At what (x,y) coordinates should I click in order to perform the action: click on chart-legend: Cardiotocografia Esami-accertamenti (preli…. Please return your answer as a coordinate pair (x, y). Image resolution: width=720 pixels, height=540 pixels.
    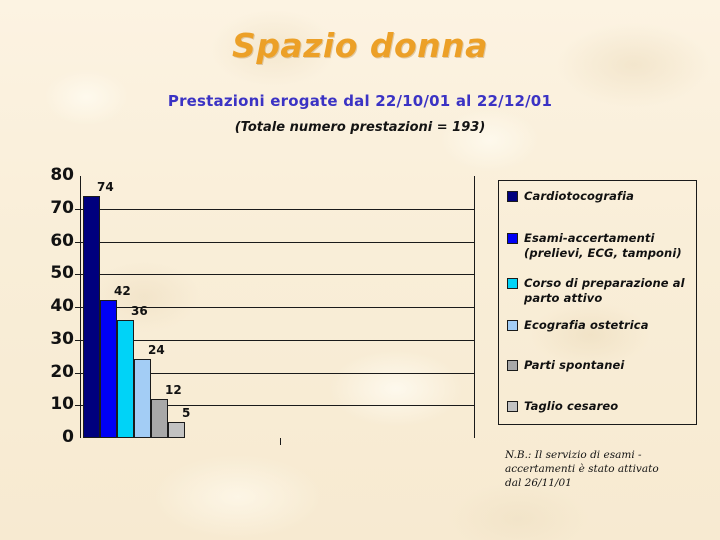
    Looking at the image, I should click on (597, 302).